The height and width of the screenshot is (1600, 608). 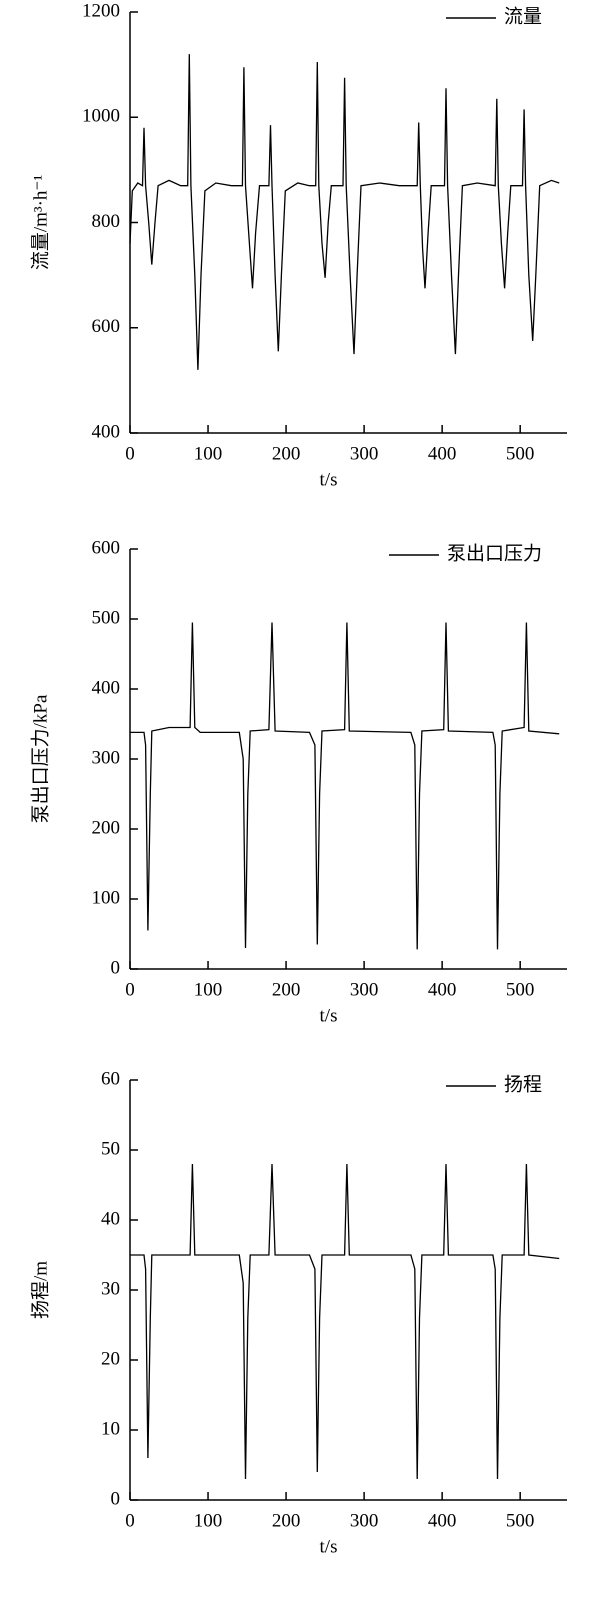 What do you see at coordinates (101, 116) in the screenshot?
I see `y-tick-label: 1000` at bounding box center [101, 116].